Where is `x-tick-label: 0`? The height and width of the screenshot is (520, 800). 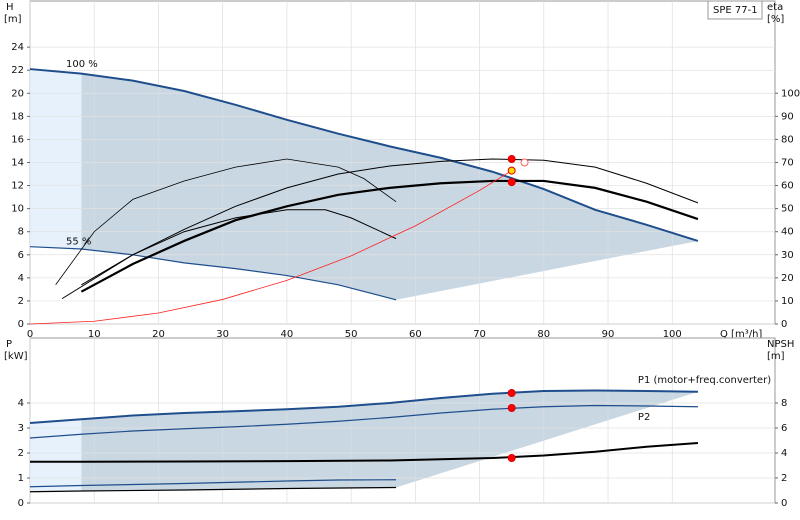 x-tick-label: 0 is located at coordinates (30, 334).